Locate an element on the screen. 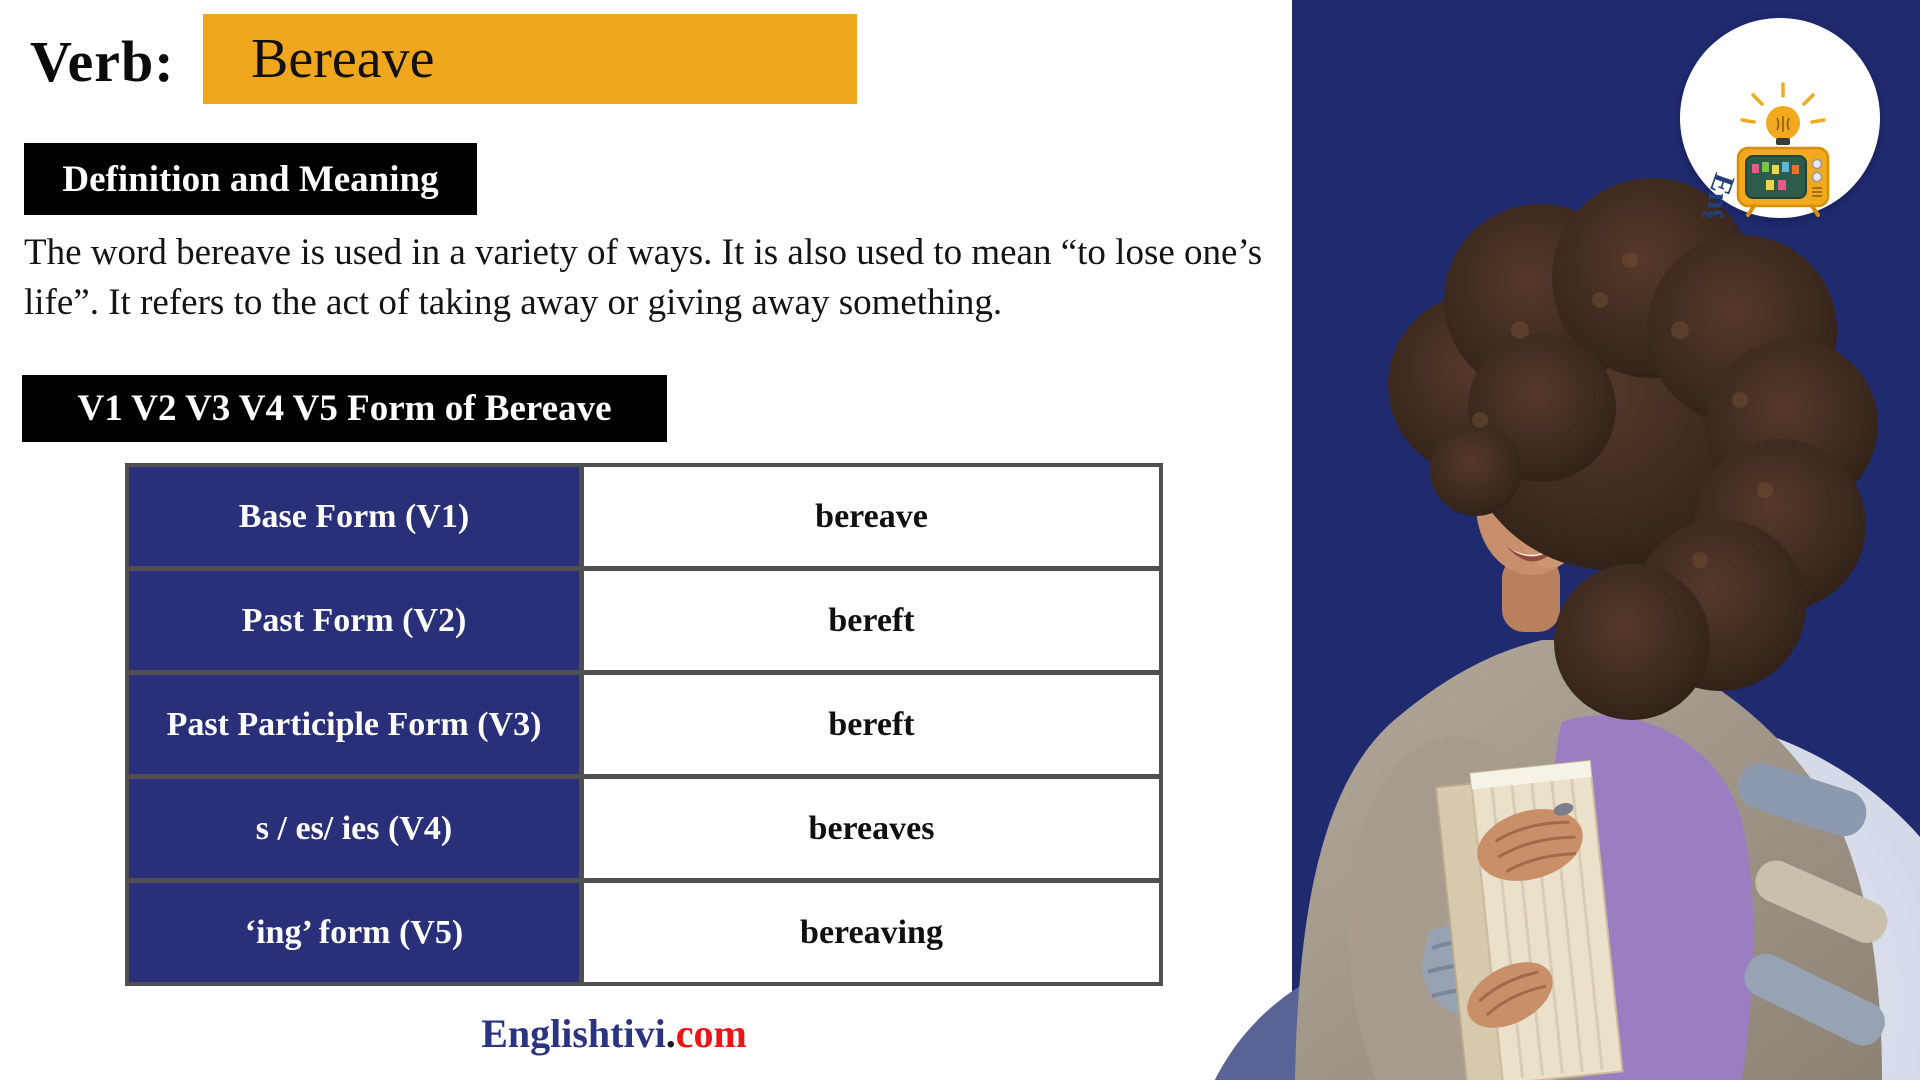  hand-upper is located at coordinates (1530, 841).